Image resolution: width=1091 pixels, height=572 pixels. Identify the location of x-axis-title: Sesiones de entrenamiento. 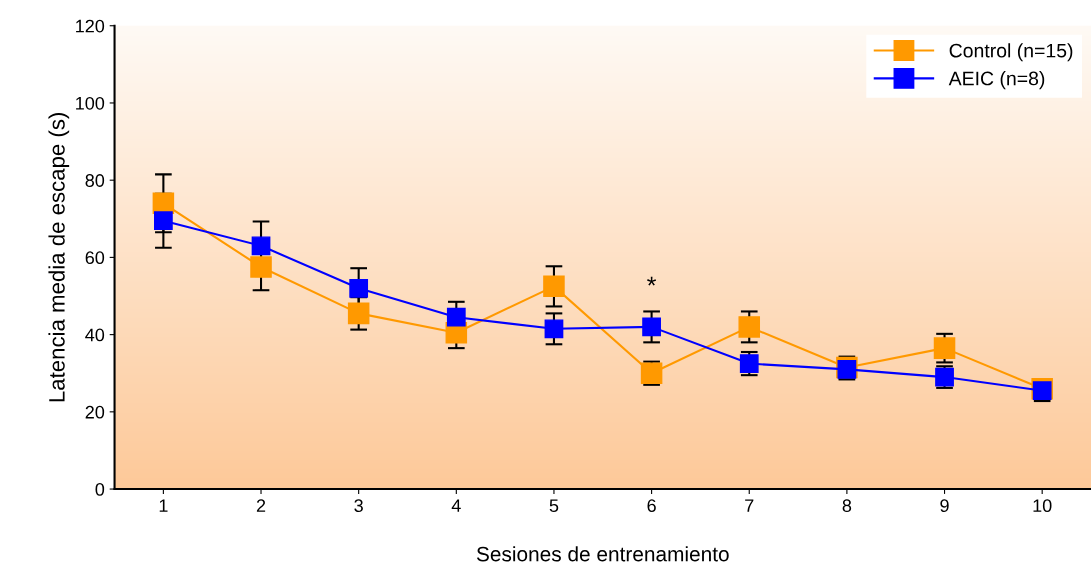
(602, 554).